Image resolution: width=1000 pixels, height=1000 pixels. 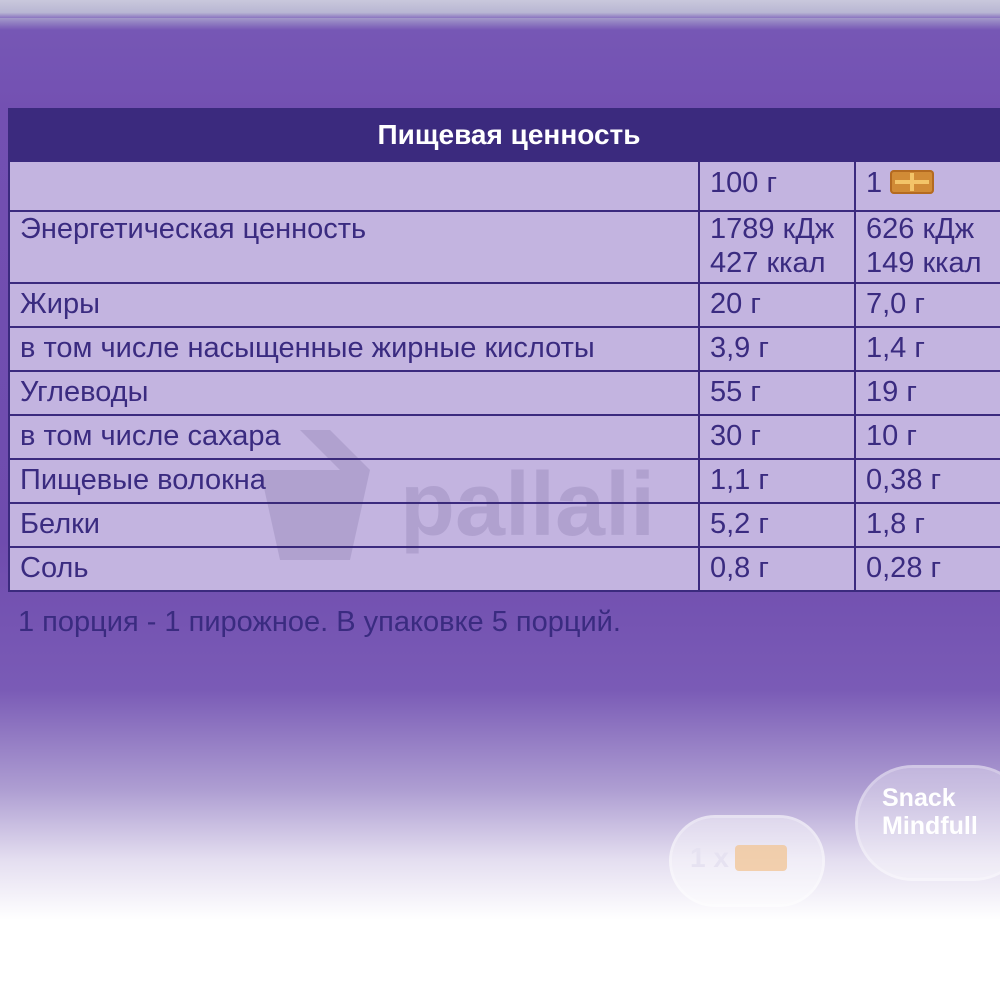 I want to click on energy-kj-100g: 1789 кДж, so click(x=772, y=229).